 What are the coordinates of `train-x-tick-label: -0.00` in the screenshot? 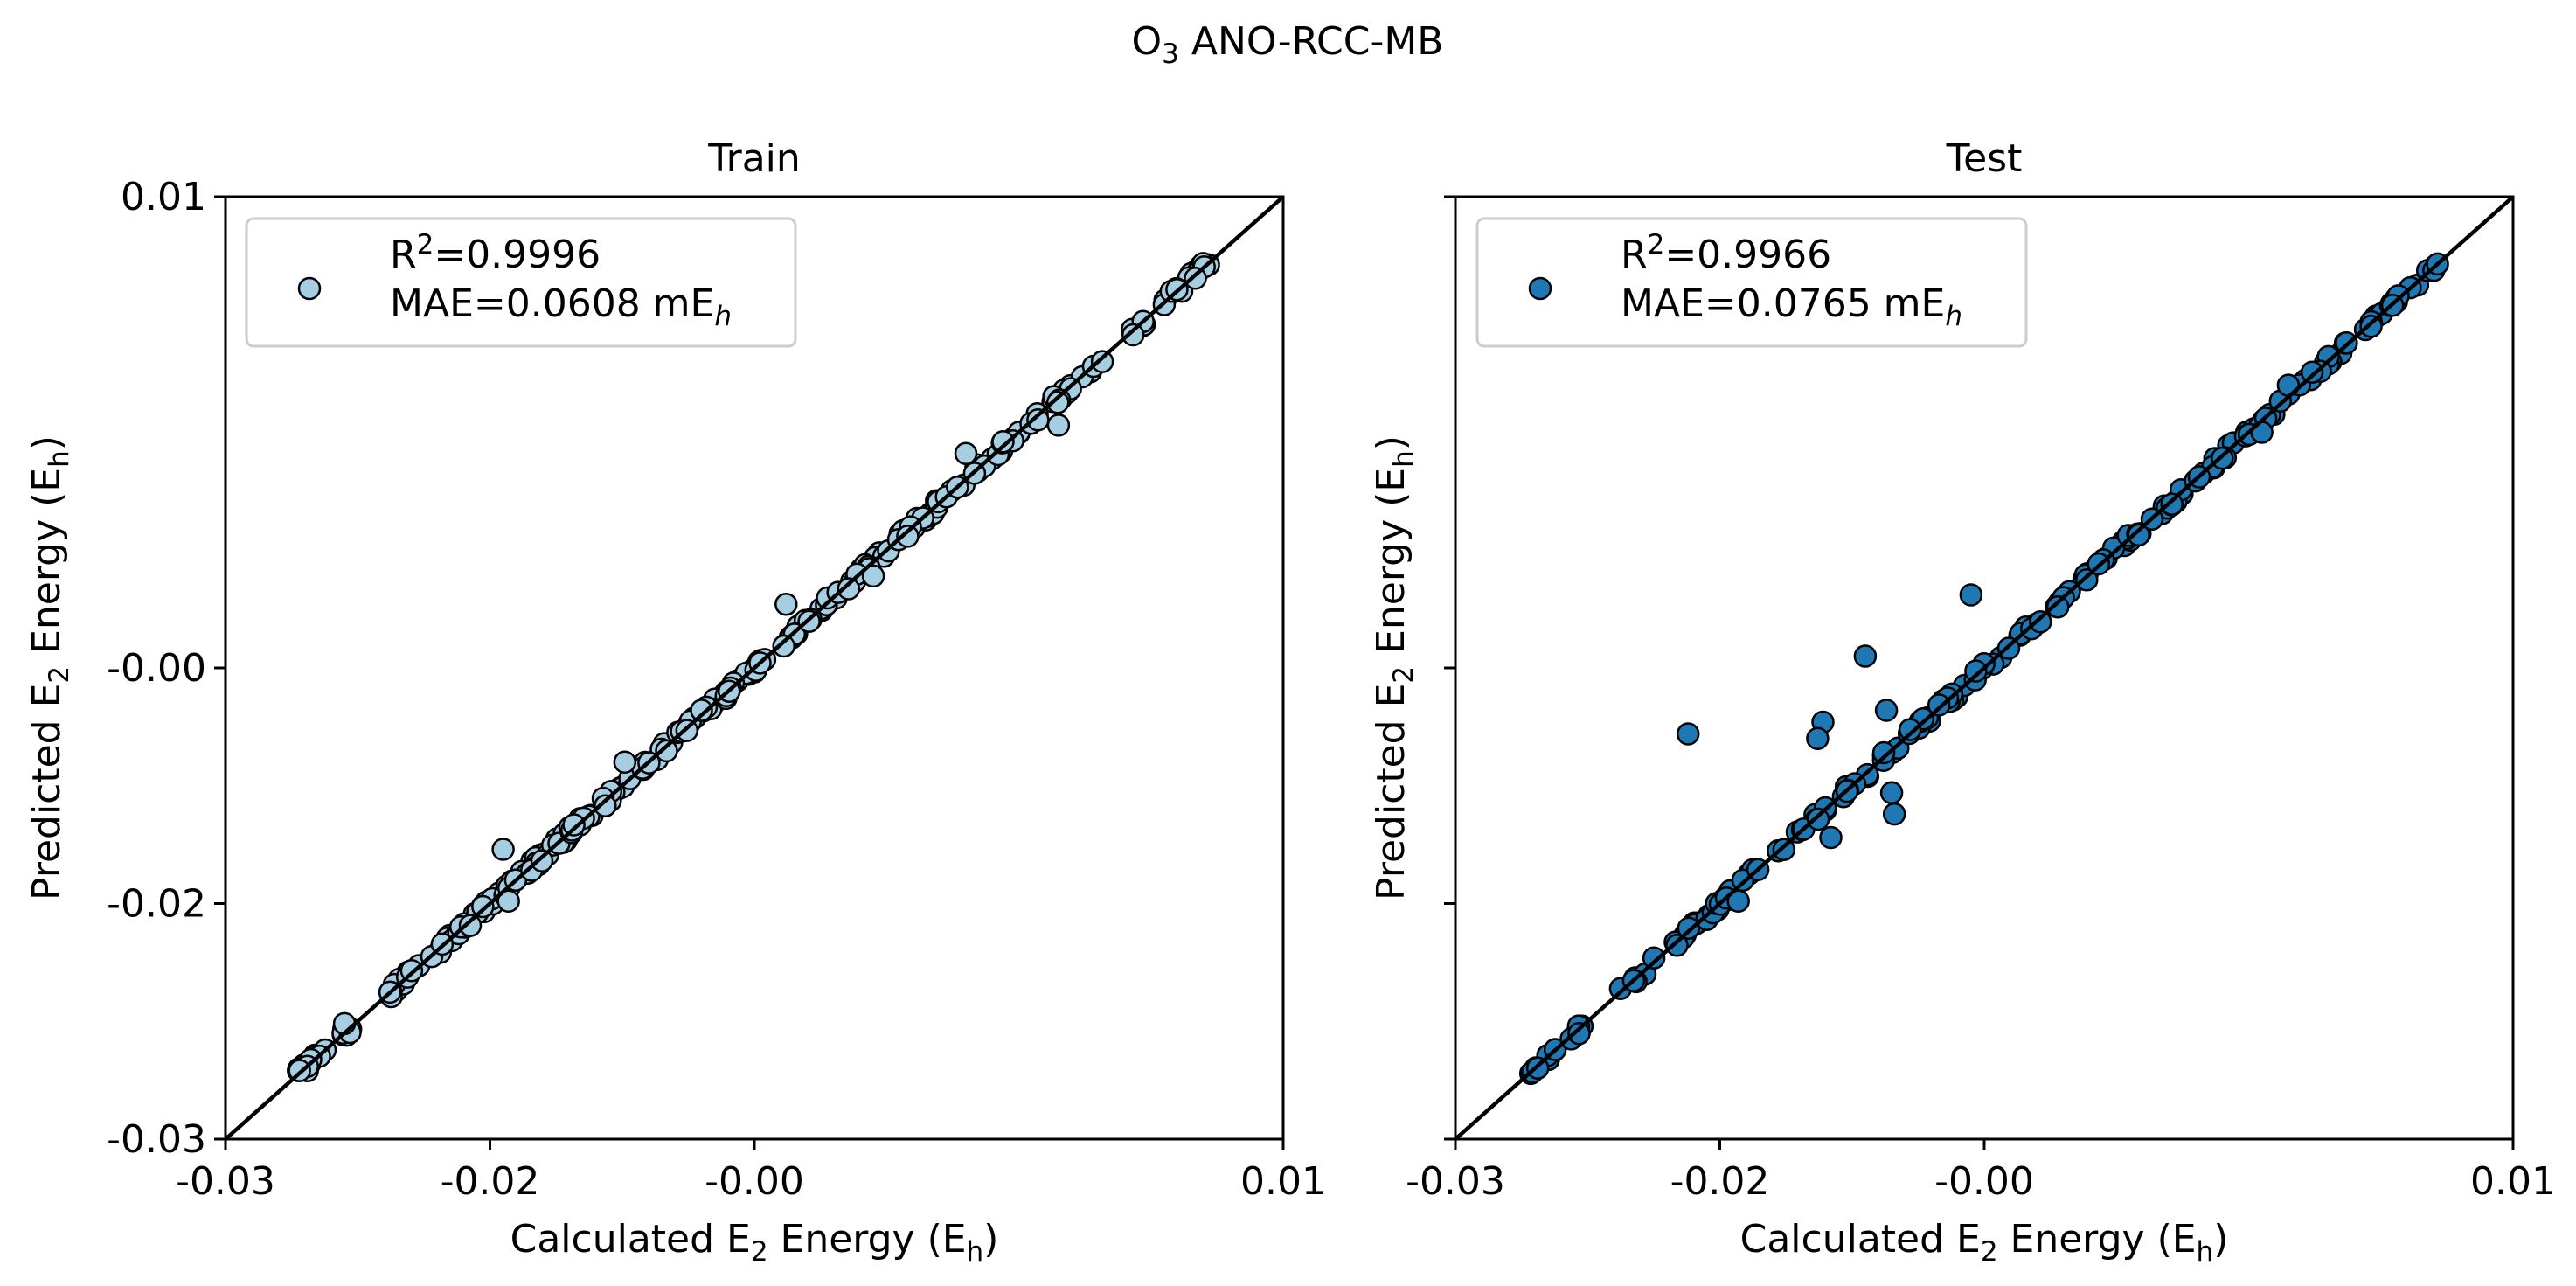 It's located at (755, 1181).